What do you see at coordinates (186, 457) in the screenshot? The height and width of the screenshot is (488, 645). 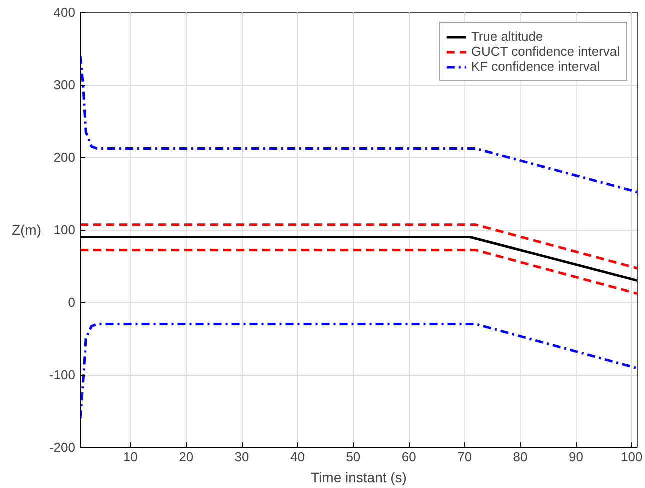 I see `x-tick-label: 20` at bounding box center [186, 457].